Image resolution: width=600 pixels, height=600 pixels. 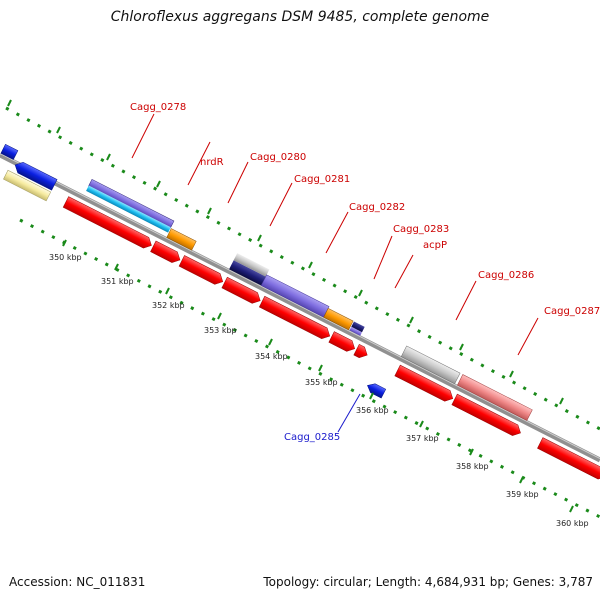 What do you see at coordinates (30, 172) in the screenshot?
I see `cds-blue-left` at bounding box center [30, 172].